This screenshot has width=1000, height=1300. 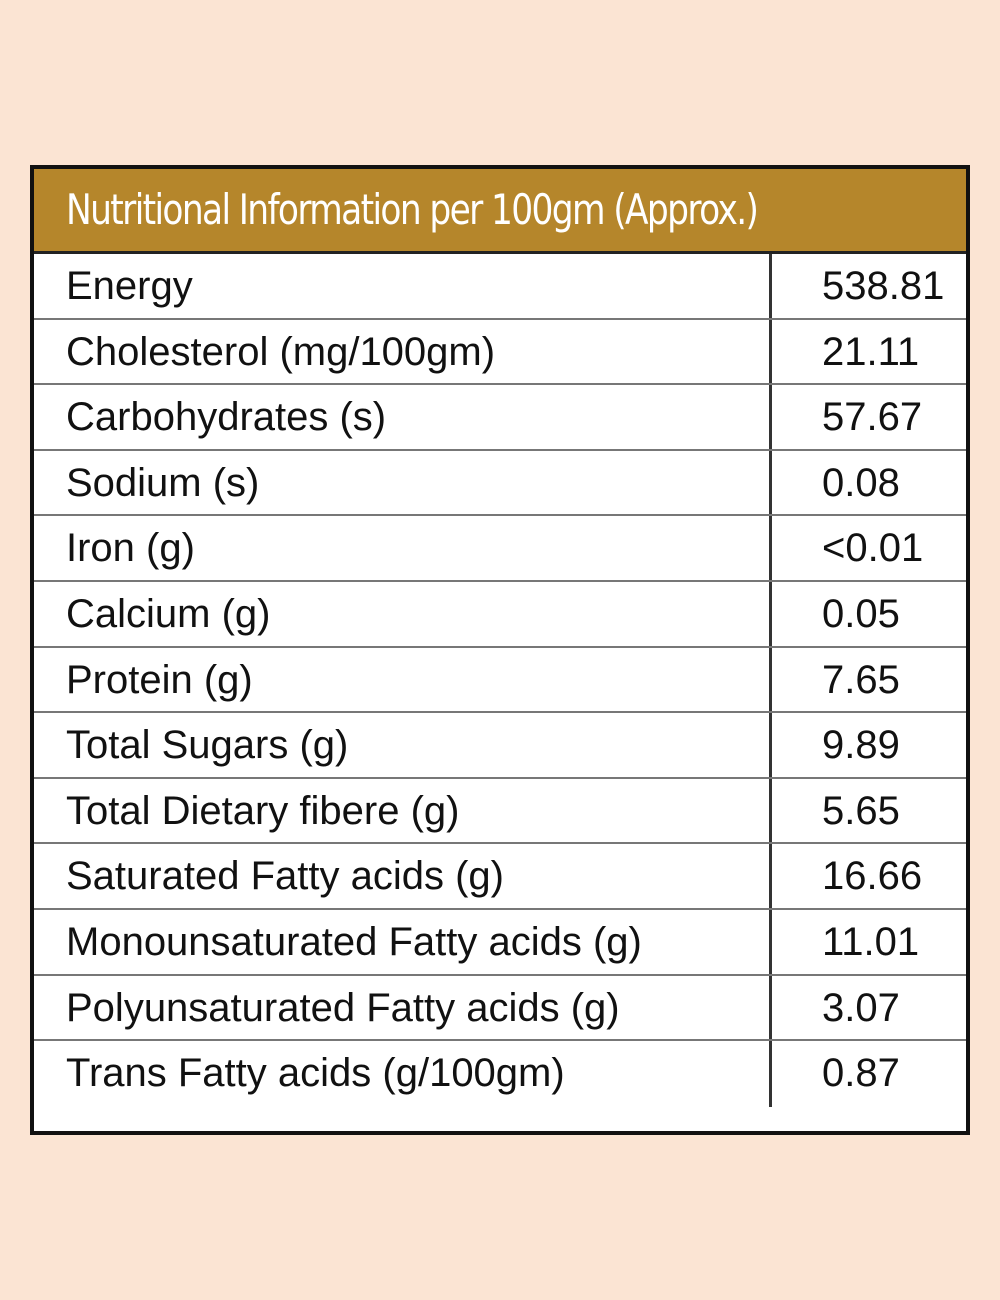 What do you see at coordinates (403, 745) in the screenshot?
I see `nutrient-name: Total Sugars (g)` at bounding box center [403, 745].